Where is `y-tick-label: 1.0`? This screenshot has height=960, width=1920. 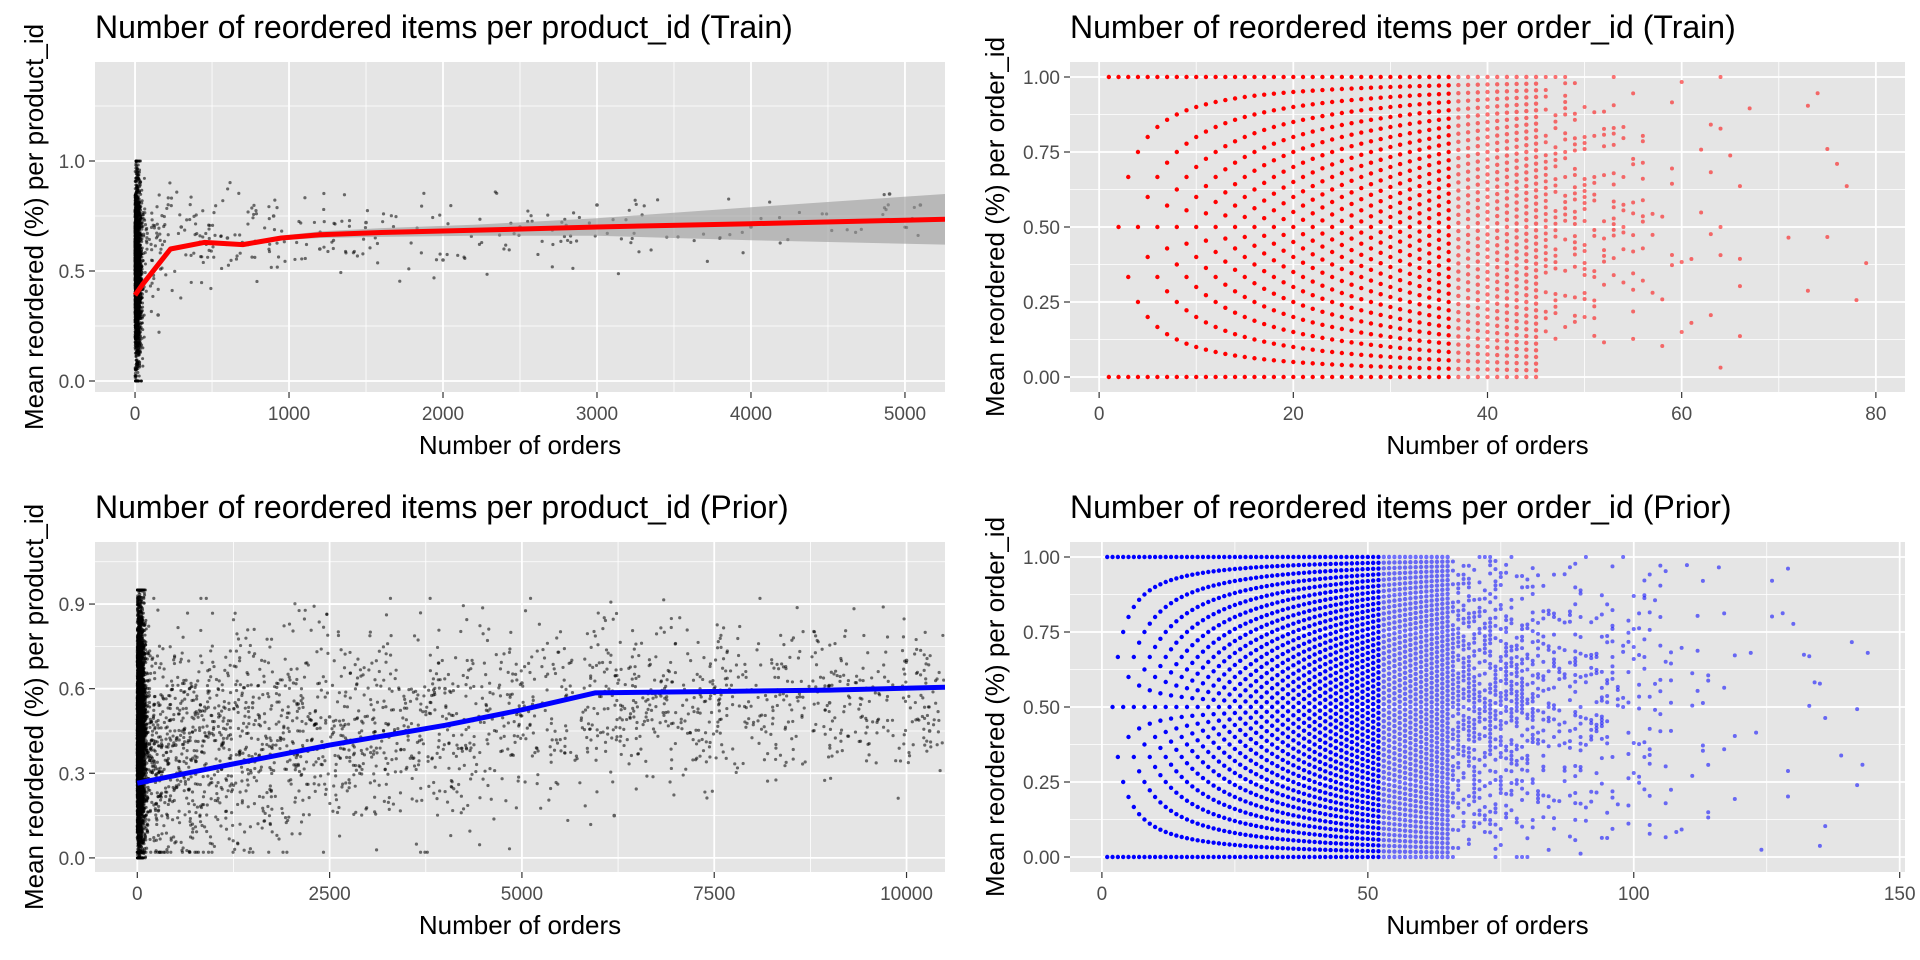 y-tick-label: 1.0 is located at coordinates (72, 162).